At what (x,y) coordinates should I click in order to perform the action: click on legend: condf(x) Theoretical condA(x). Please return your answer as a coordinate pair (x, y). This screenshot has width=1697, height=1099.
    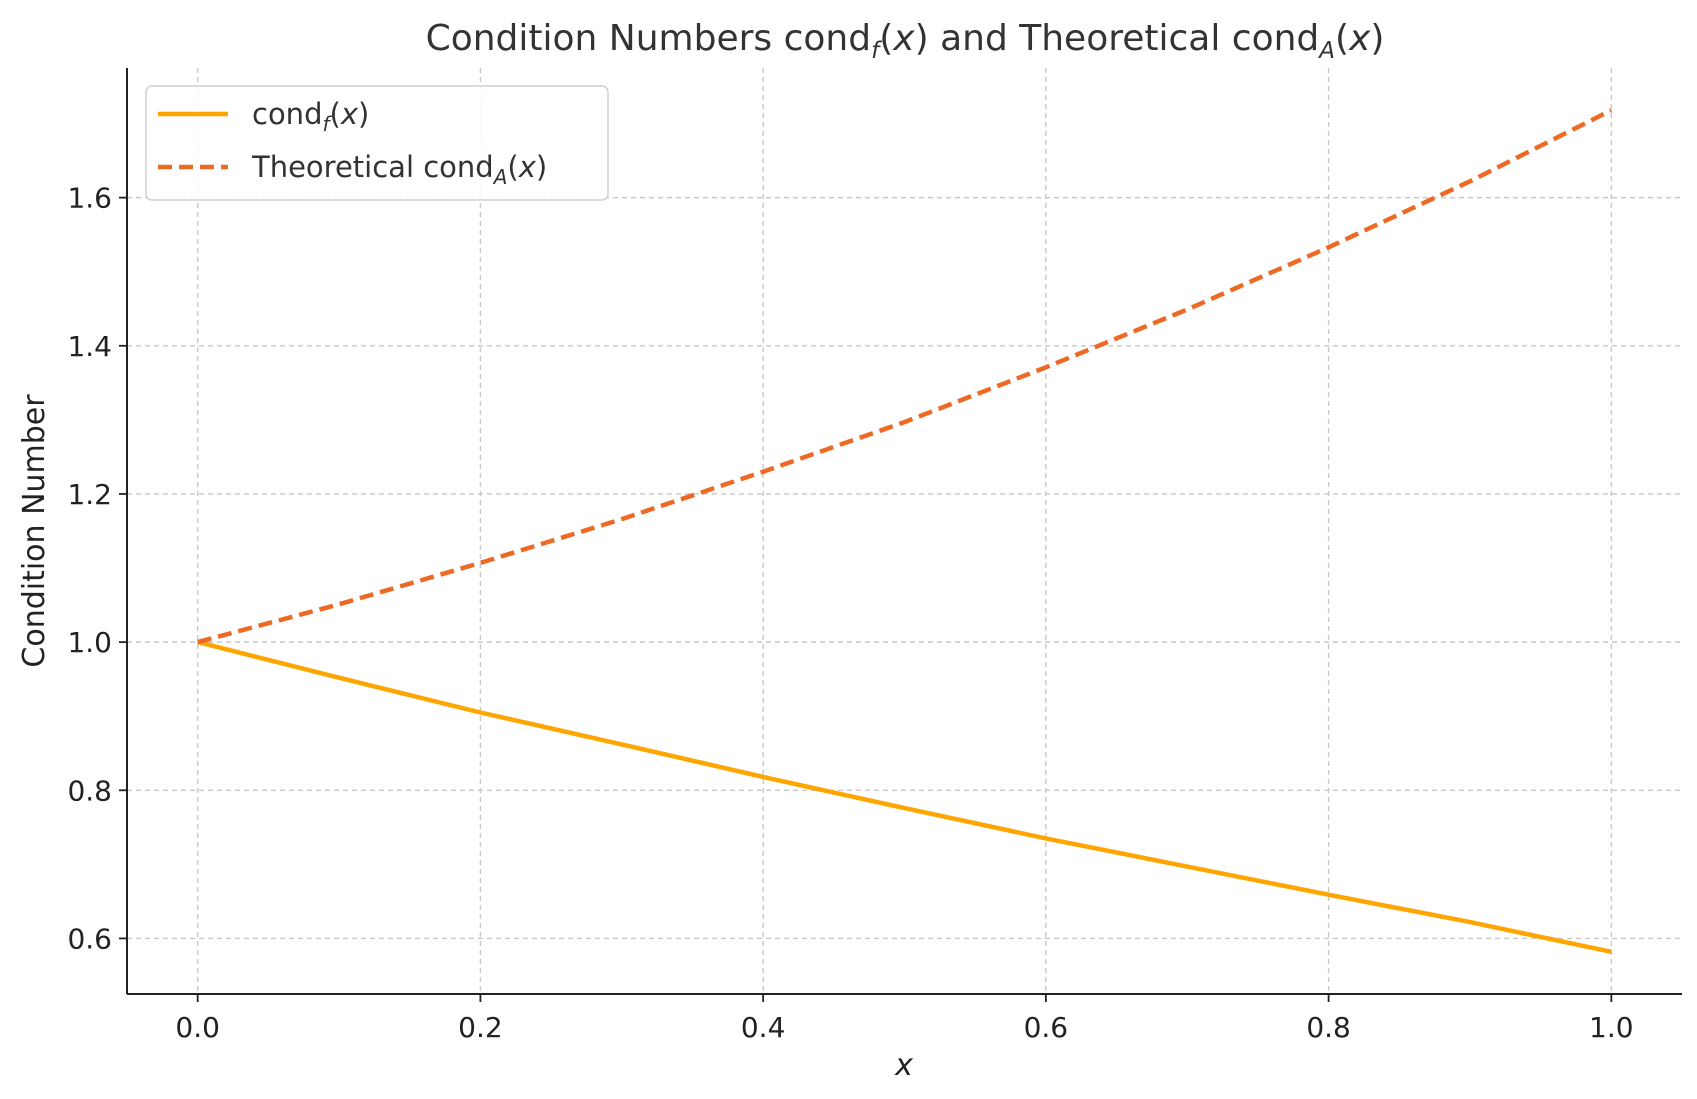
    Looking at the image, I should click on (377, 143).